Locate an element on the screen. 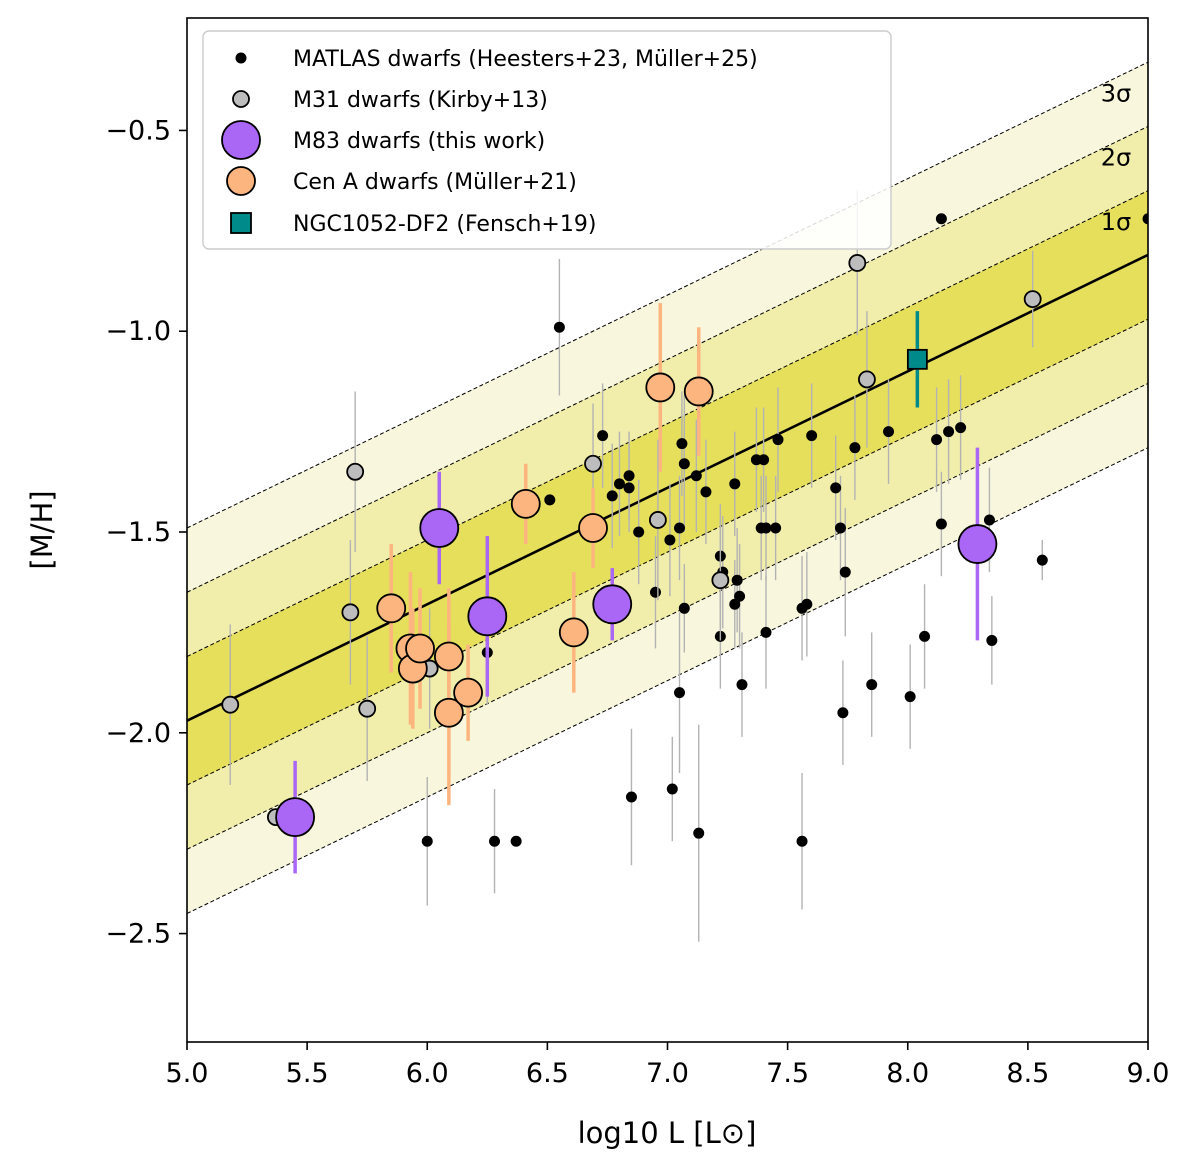 This screenshot has width=1200, height=1174. x-tick-label: 8.0 is located at coordinates (907, 1073).